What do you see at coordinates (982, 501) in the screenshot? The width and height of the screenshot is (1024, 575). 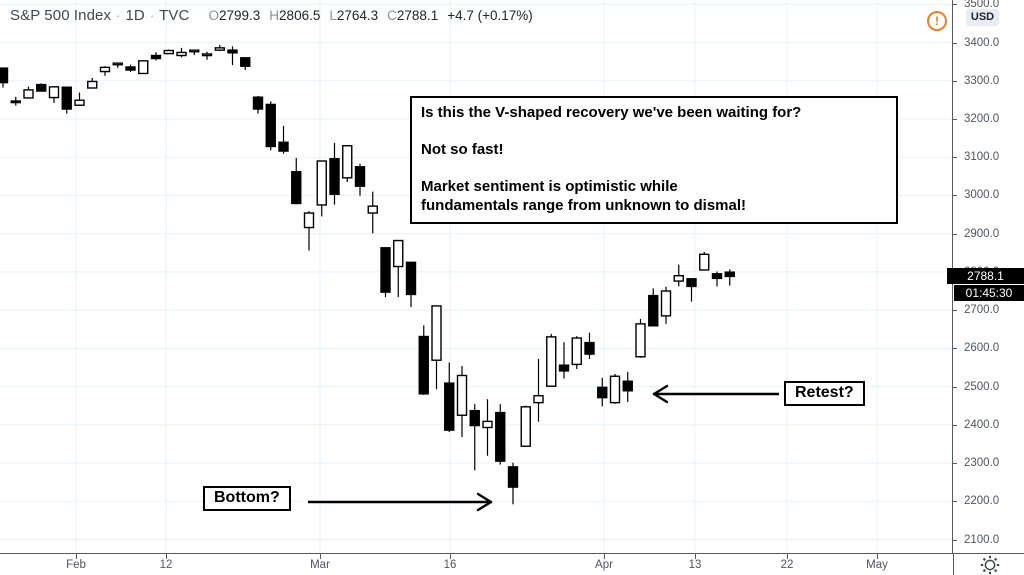 I see `price-axis-label: 2200.0` at bounding box center [982, 501].